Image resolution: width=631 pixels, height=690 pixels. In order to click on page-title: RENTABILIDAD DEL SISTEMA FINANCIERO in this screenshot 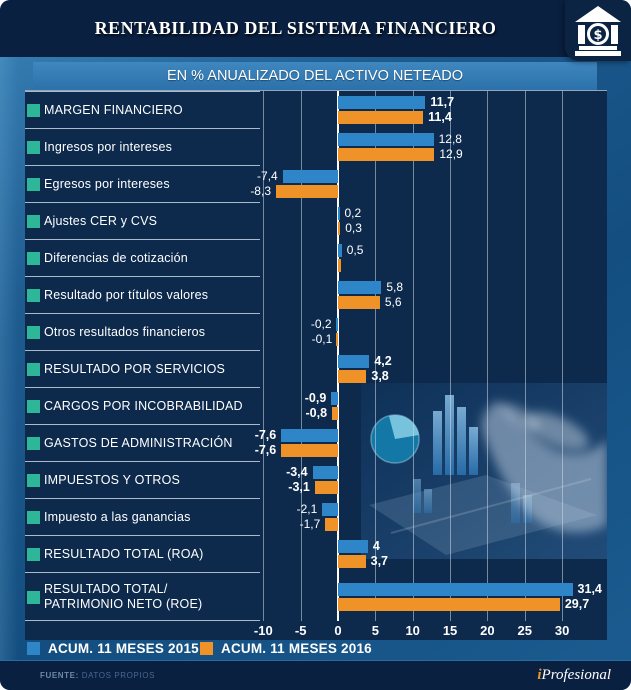, I will do `click(295, 28)`.